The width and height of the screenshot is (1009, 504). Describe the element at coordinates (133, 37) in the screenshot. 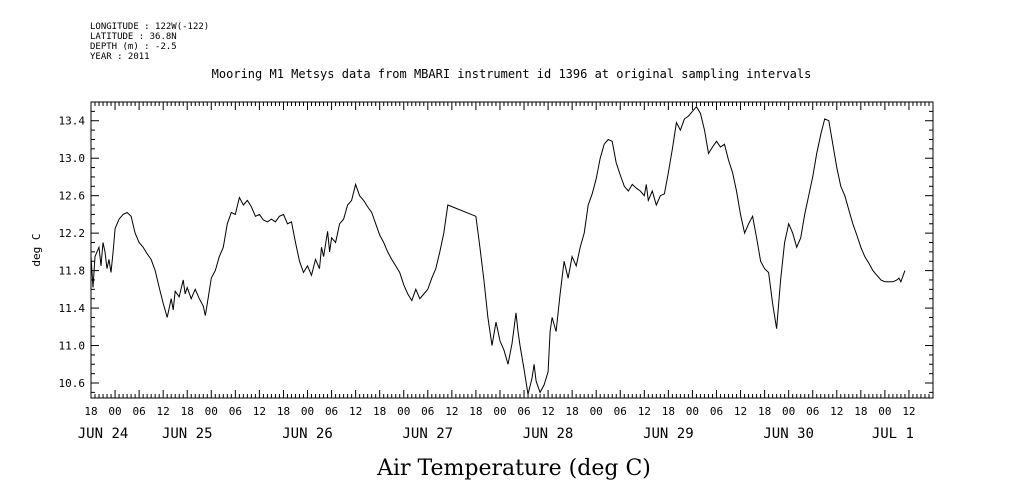

I see `latitude-text: LATITUDE : 36.8N` at that location.